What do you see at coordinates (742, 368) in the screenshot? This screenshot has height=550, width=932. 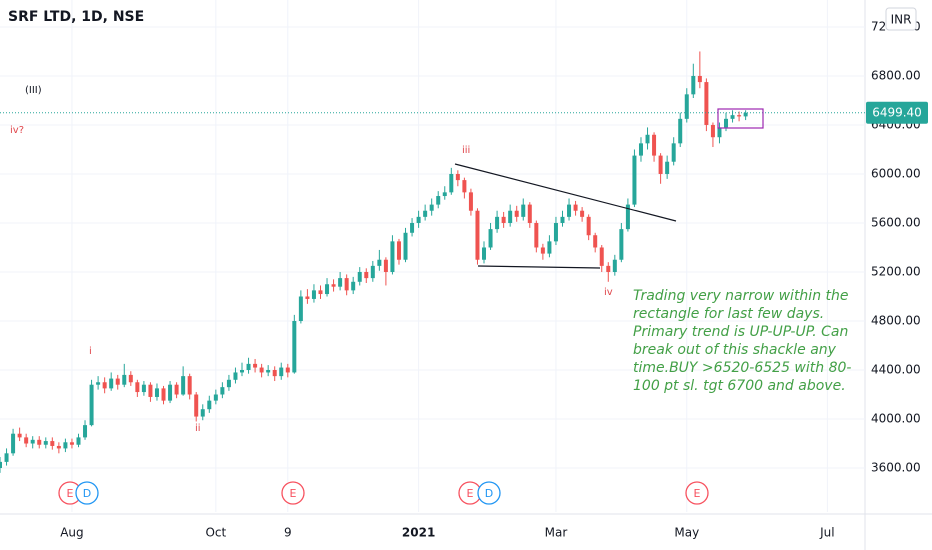 I see `note-line: time.BUY >6520-6525 with 80-` at bounding box center [742, 368].